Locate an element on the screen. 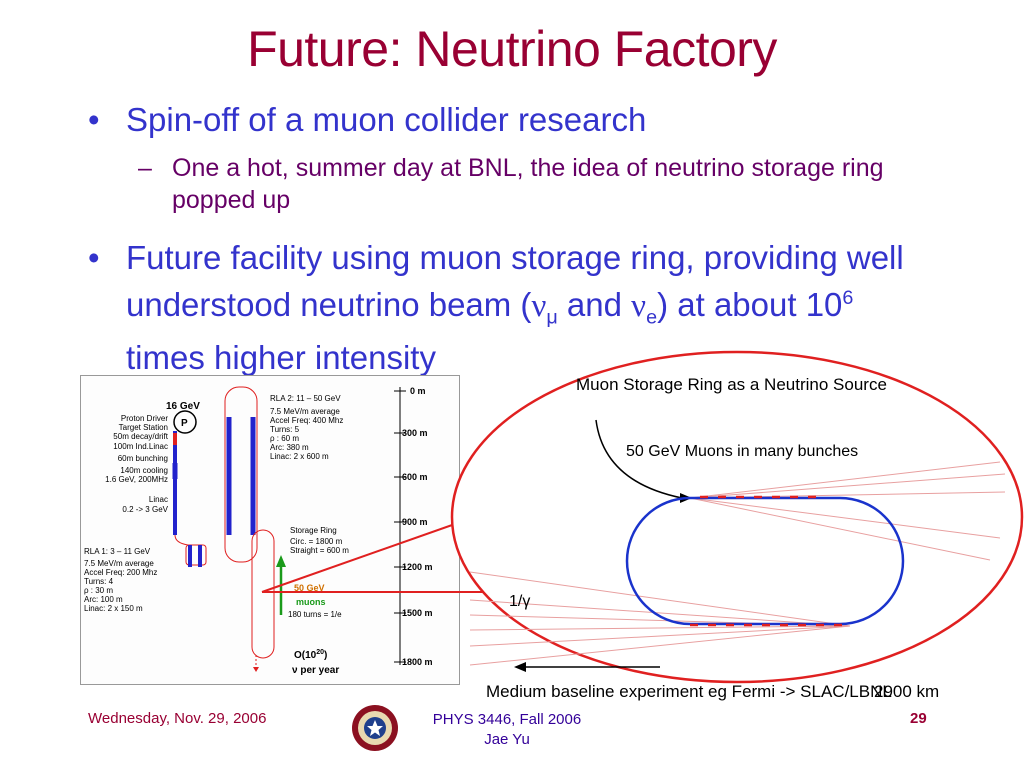 The image size is (1024, 768). storage-ring-circ: Circ. = 1800 m is located at coordinates (316, 541).